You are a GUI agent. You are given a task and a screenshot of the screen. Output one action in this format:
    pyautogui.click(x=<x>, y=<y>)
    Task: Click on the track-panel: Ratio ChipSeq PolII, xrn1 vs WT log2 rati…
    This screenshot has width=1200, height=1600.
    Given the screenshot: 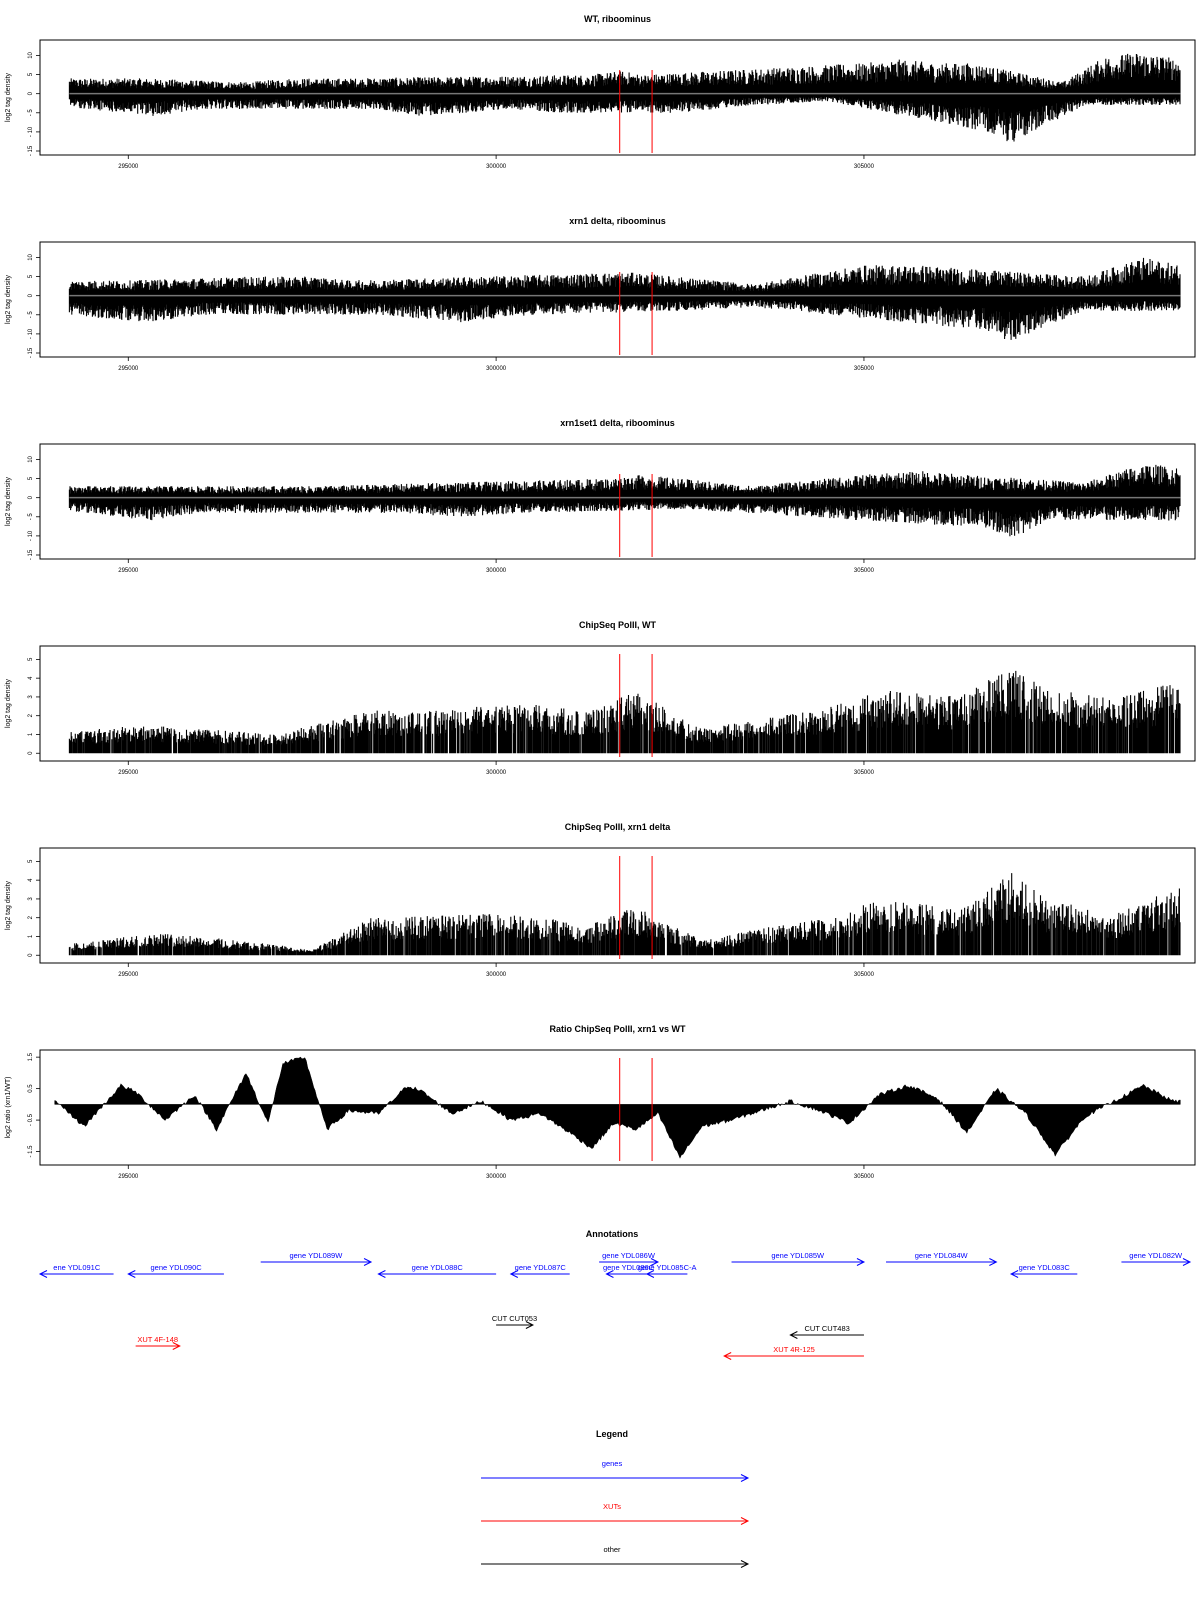 What is the action you would take?
    pyautogui.click(x=600, y=1102)
    